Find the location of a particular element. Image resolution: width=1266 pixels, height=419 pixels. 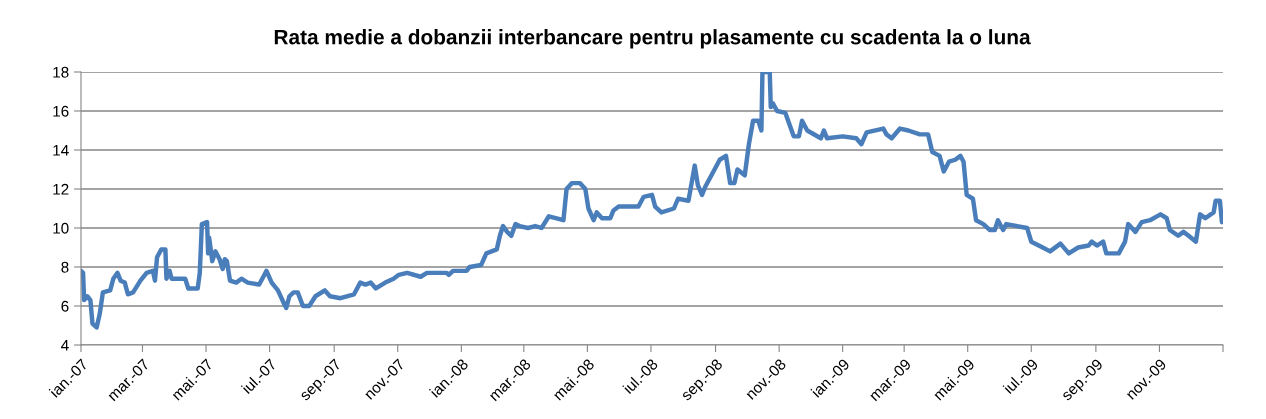

y-tick-label: 6 is located at coordinates (65, 306).